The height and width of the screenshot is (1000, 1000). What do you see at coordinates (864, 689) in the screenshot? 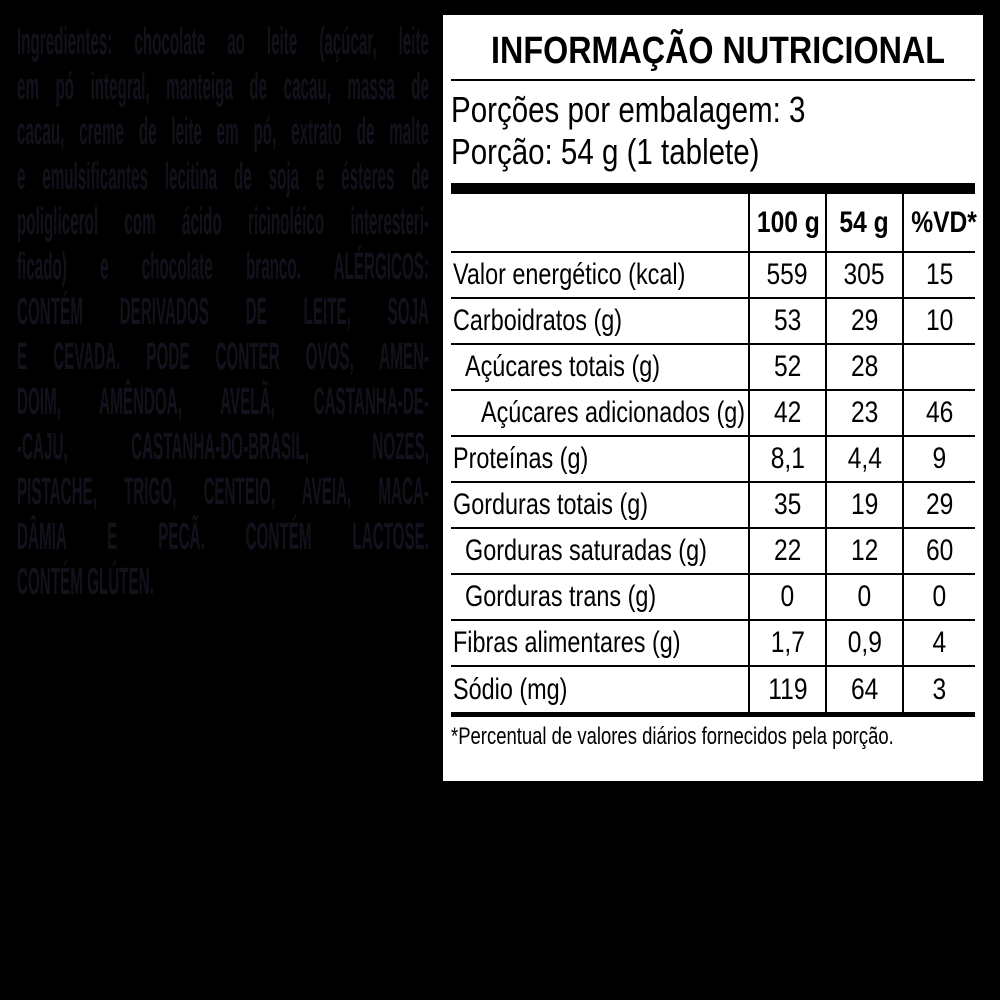
I see `value-54g: 64` at bounding box center [864, 689].